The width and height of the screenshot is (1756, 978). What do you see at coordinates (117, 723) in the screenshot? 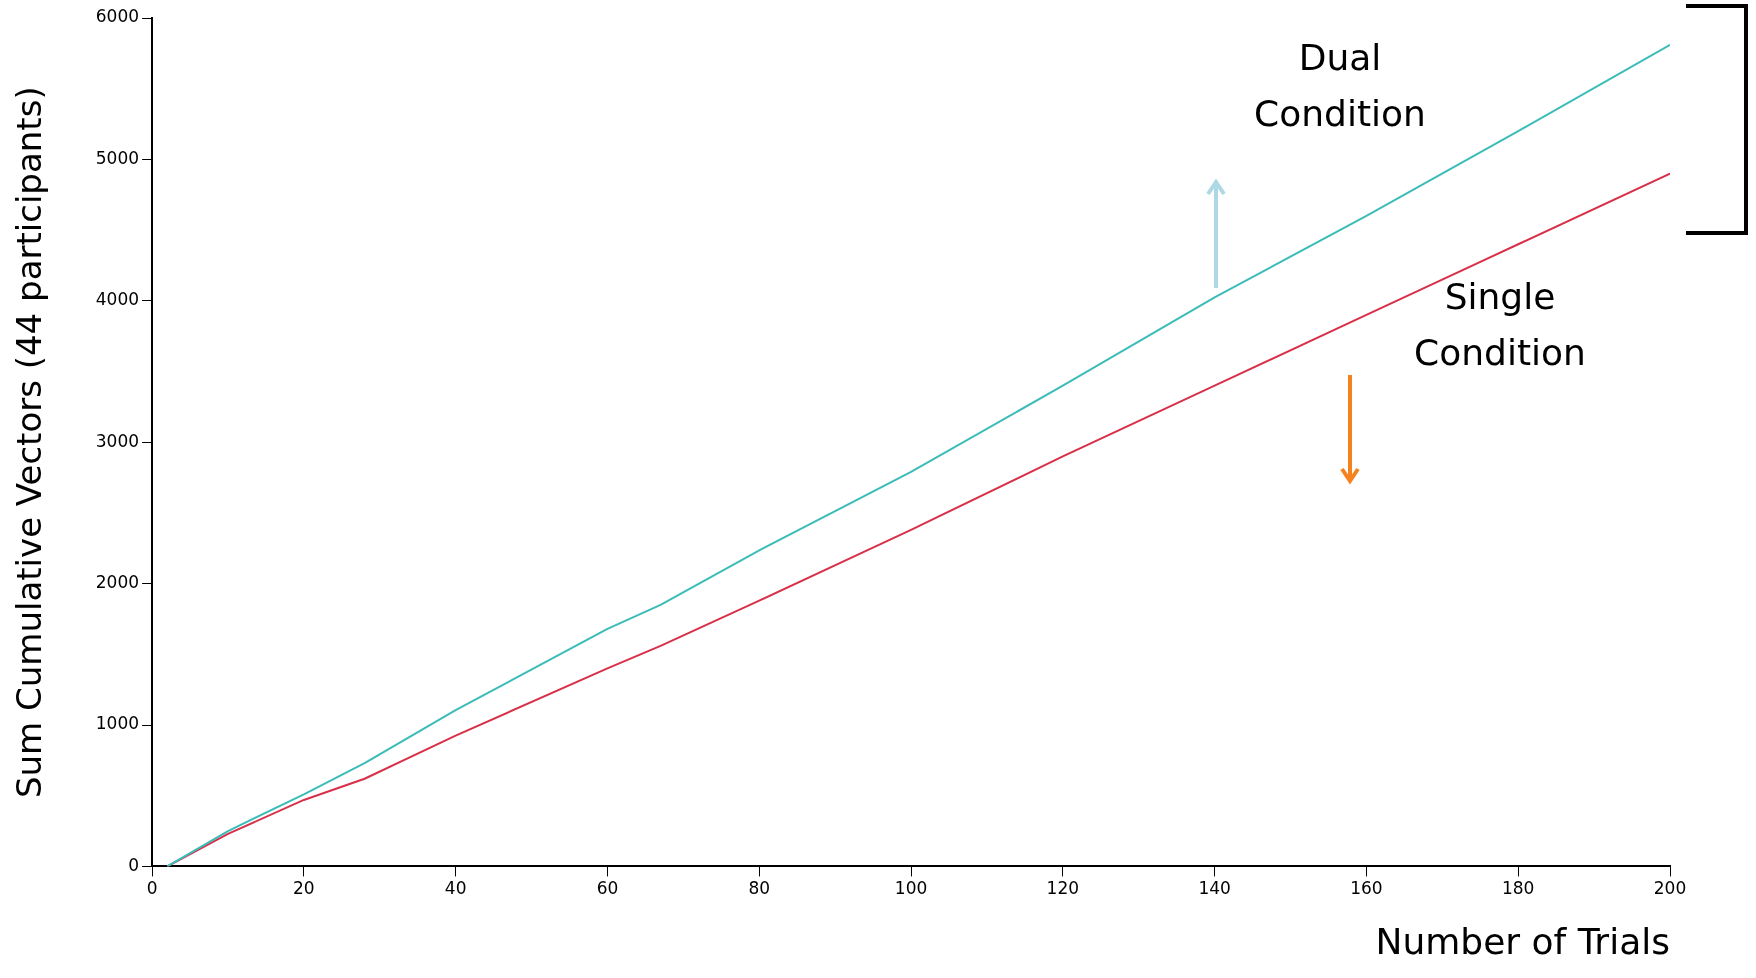
I see `y-tick-label: 1000` at bounding box center [117, 723].